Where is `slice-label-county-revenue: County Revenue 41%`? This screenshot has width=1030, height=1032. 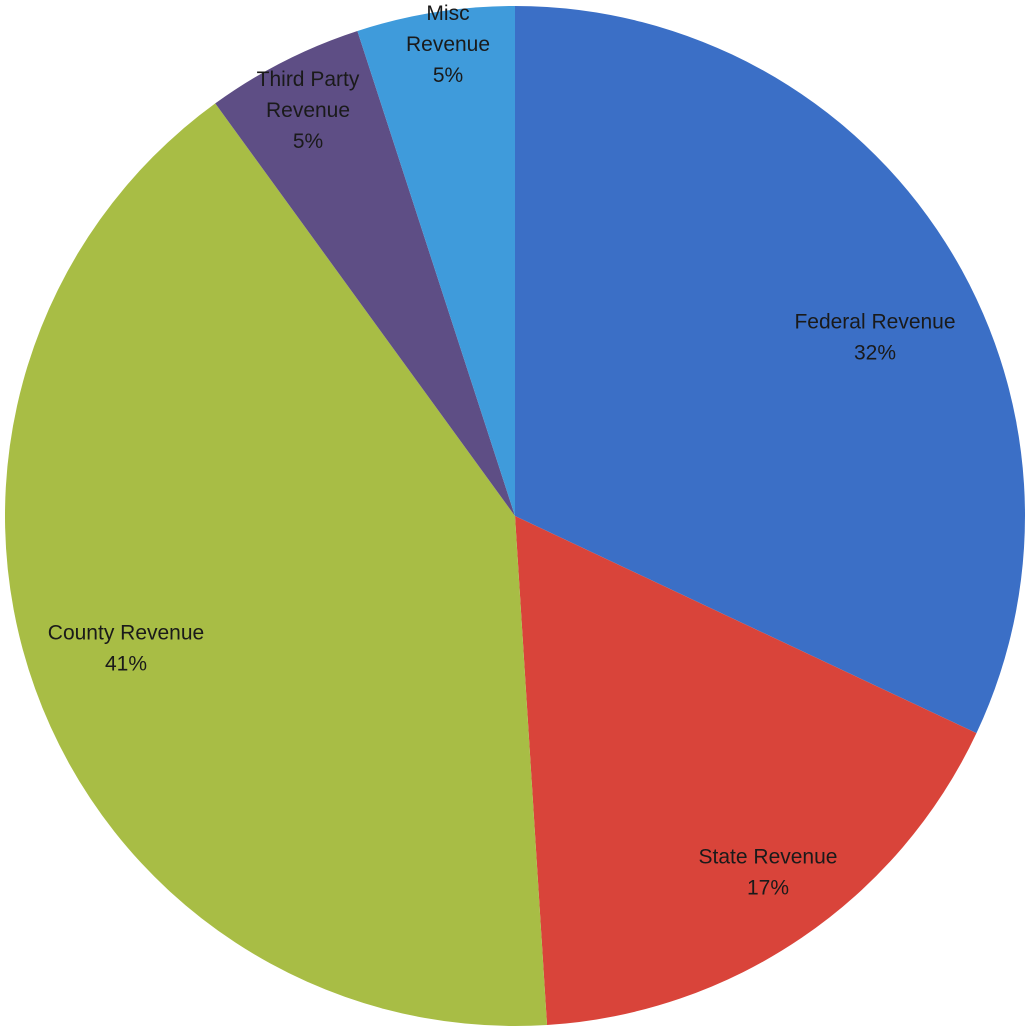 slice-label-county-revenue: County Revenue 41% is located at coordinates (126, 649).